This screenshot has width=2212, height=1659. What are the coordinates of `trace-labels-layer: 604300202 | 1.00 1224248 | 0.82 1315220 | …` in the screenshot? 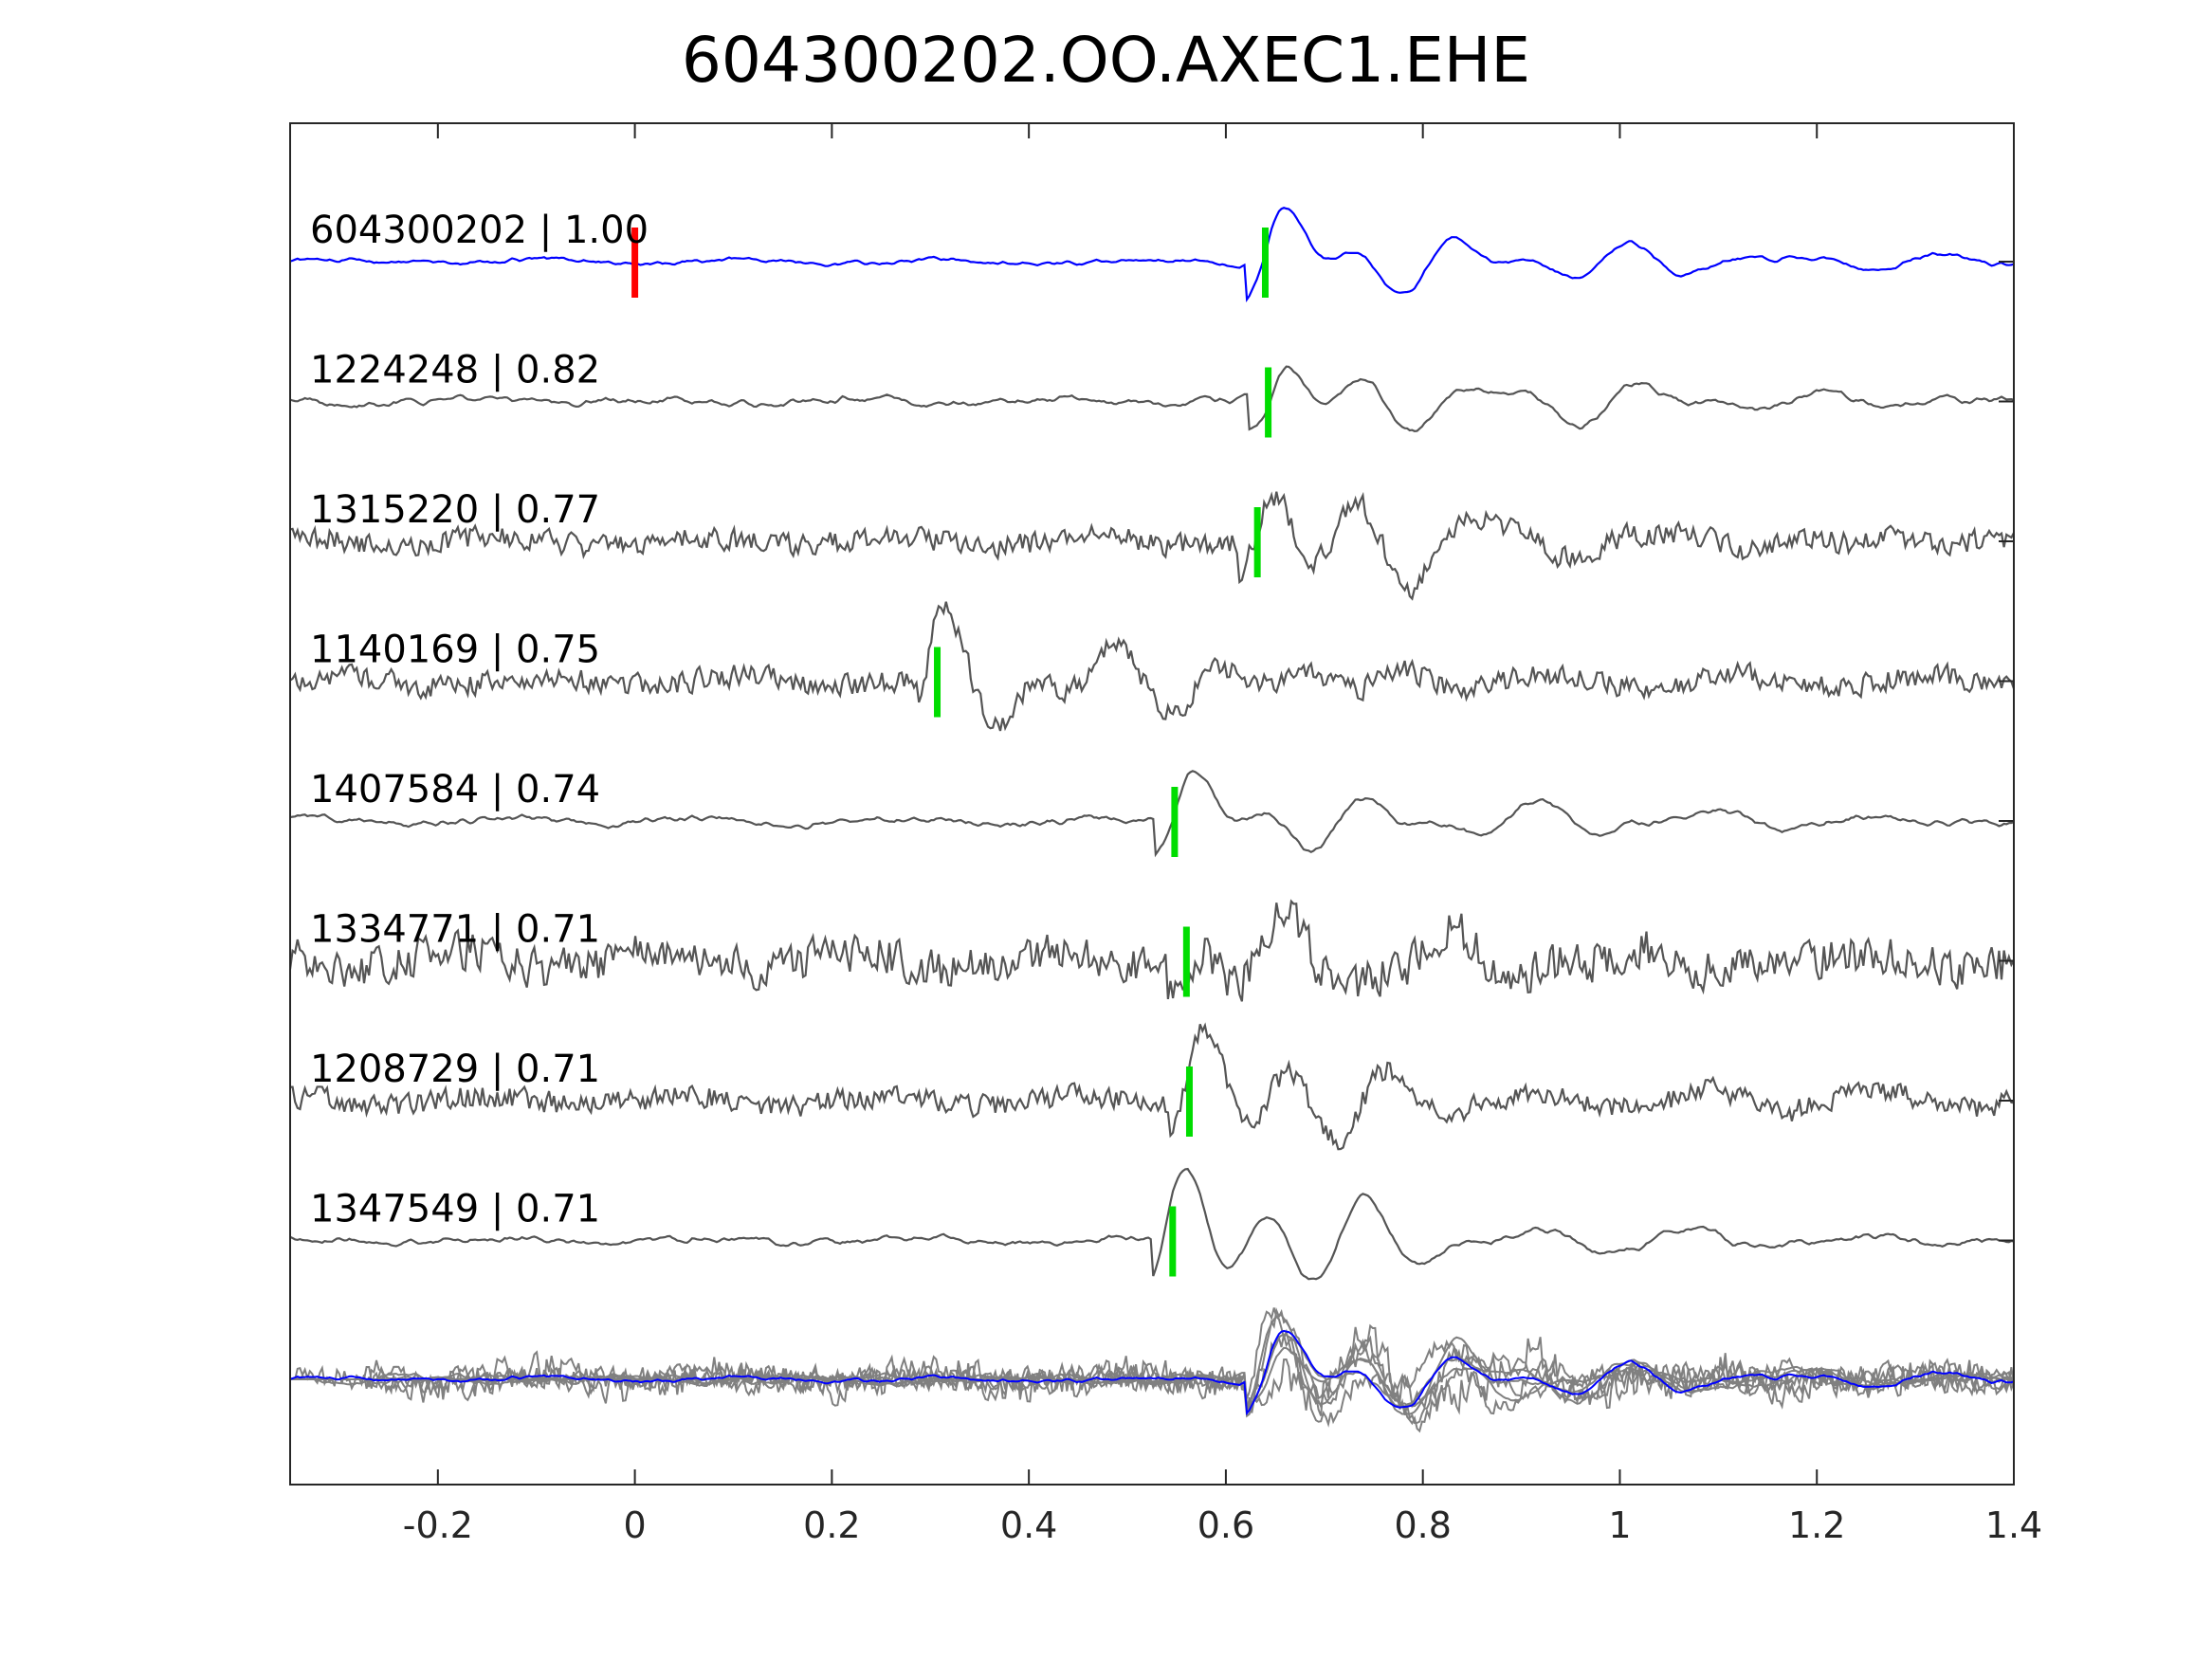 It's located at (479, 720).